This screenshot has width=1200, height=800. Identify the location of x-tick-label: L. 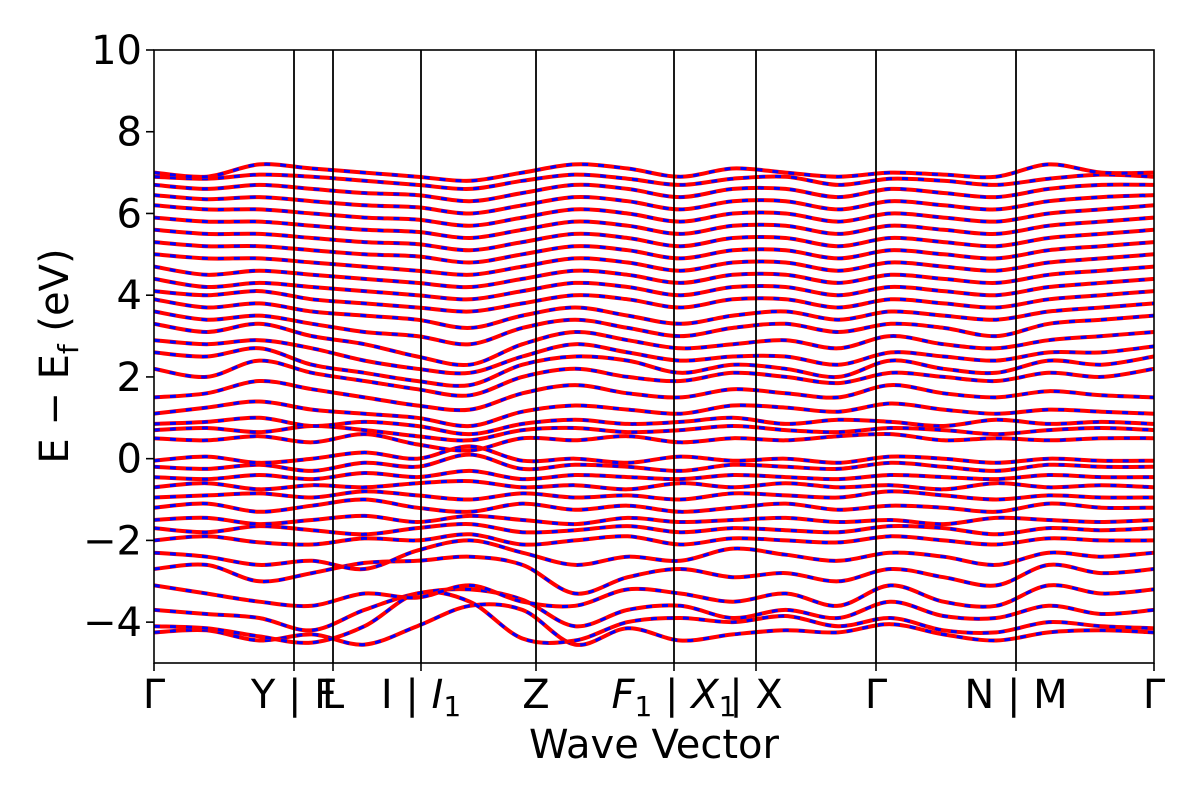
(333, 695).